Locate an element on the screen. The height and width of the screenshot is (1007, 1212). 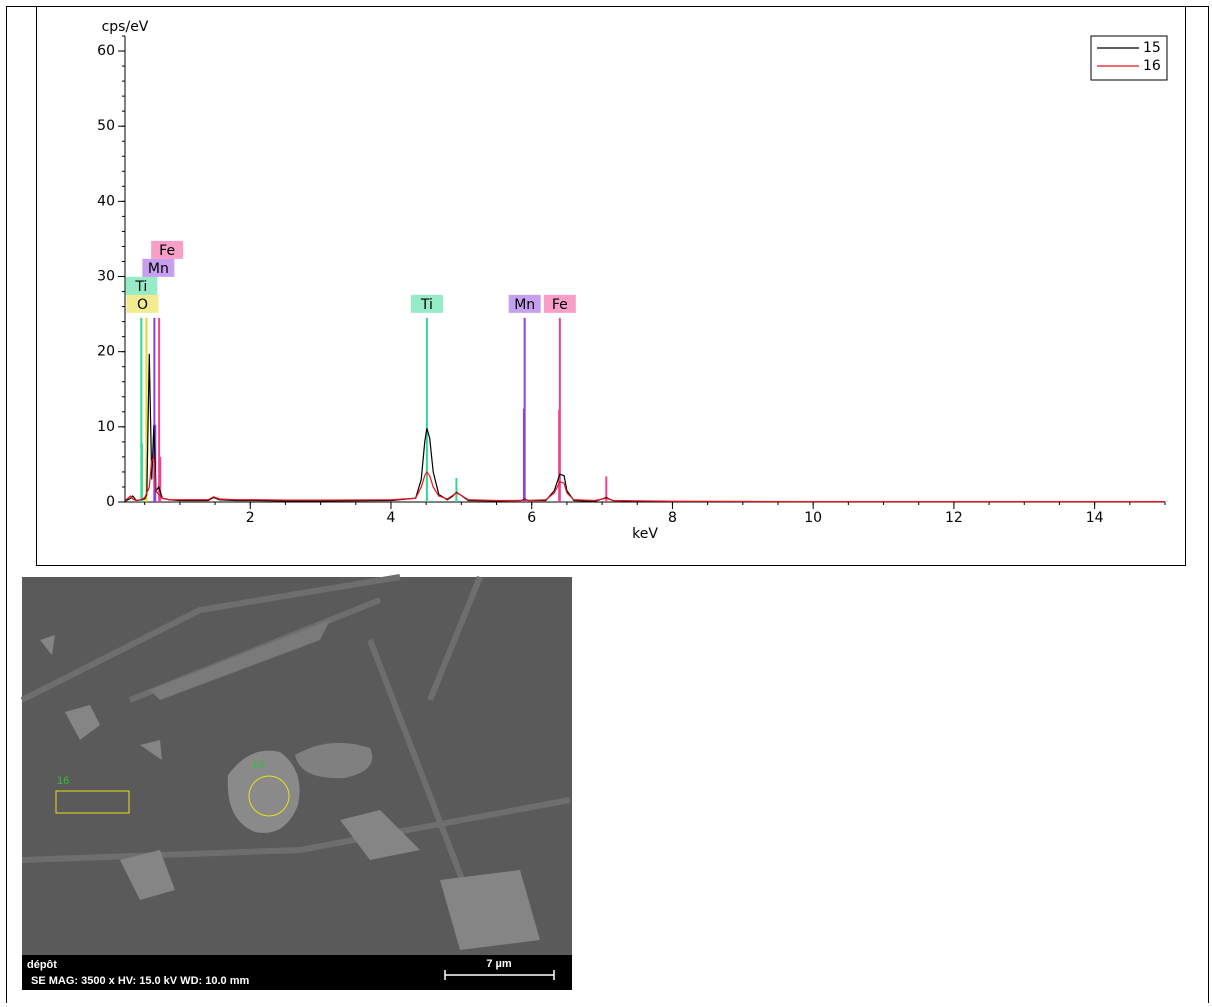
y-tick-label: 30 is located at coordinates (106, 277).